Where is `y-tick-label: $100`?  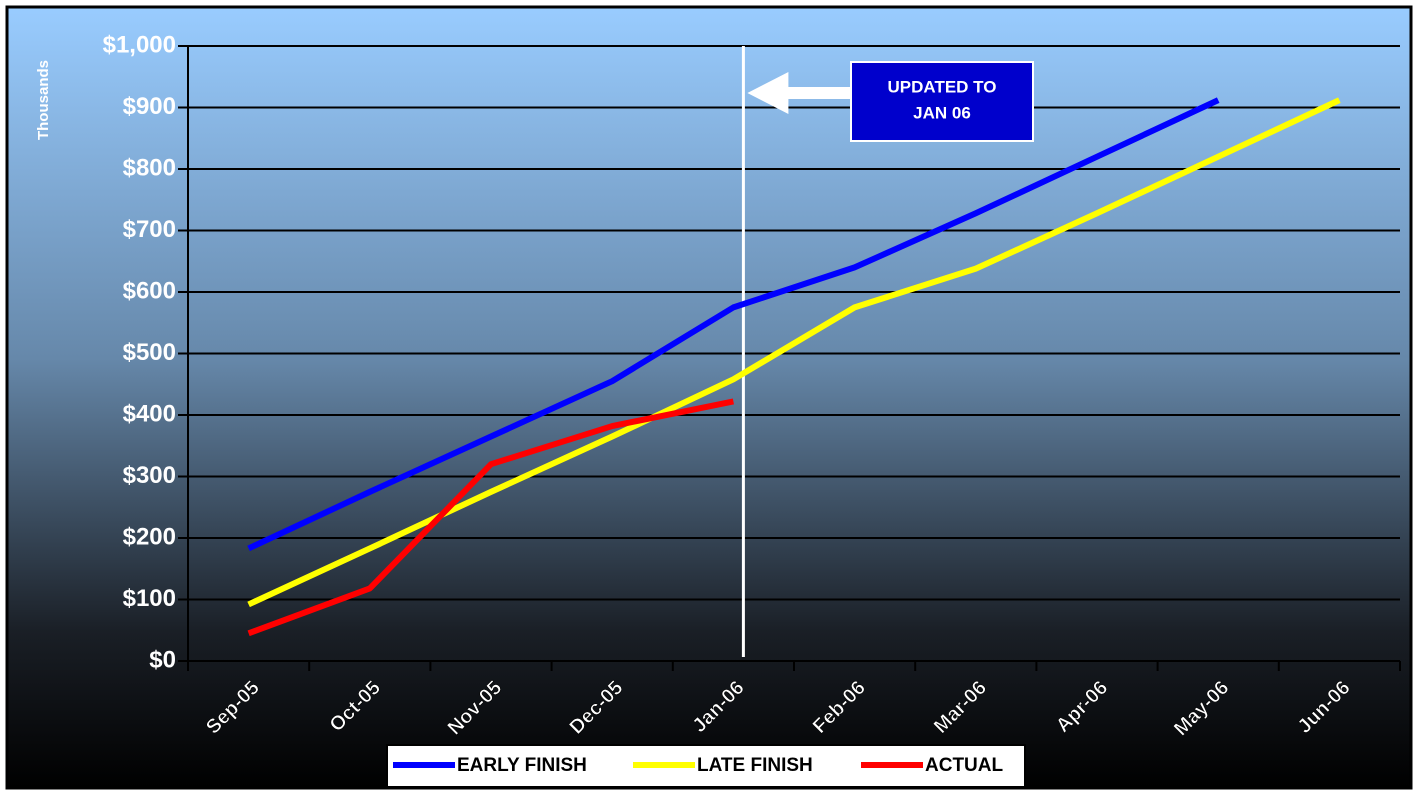 y-tick-label: $100 is located at coordinates (149, 598).